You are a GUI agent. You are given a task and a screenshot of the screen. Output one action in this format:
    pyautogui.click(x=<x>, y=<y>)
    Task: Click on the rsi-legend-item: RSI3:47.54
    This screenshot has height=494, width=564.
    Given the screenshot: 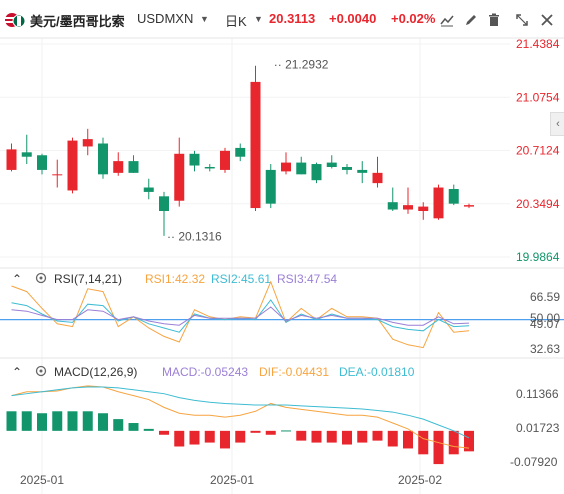 What is the action you would take?
    pyautogui.click(x=307, y=279)
    